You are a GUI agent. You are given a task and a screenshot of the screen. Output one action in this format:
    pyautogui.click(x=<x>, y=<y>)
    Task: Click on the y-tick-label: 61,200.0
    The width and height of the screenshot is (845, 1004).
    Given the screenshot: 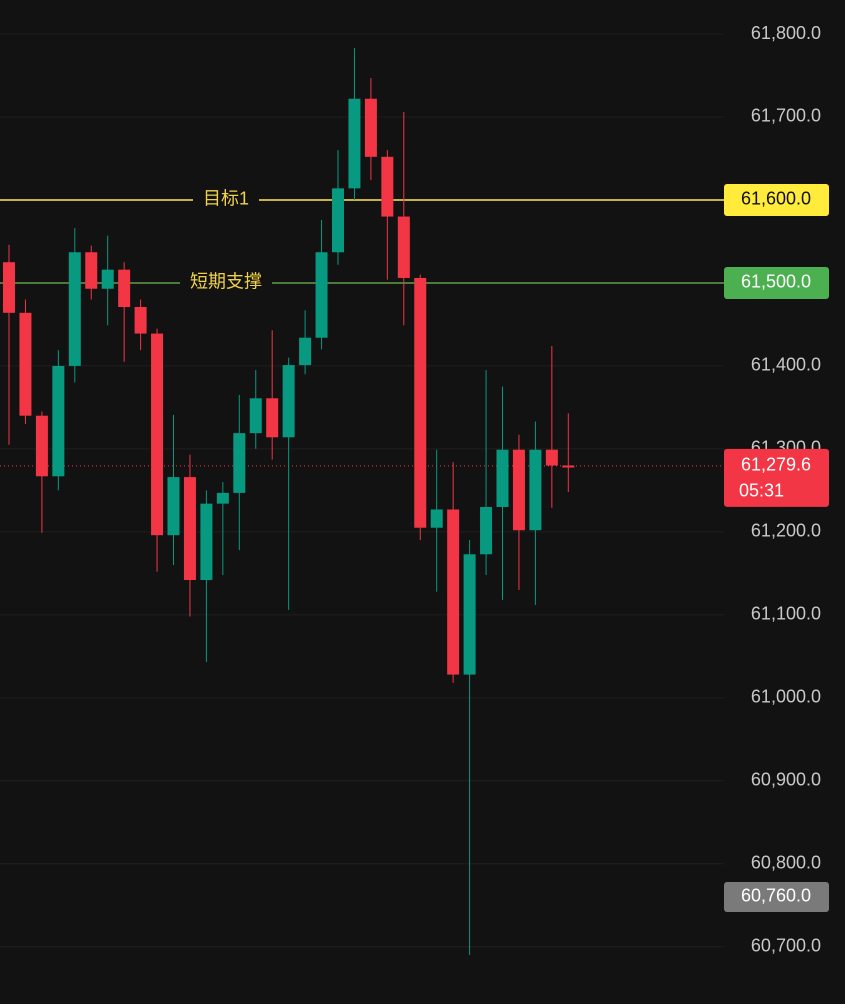 What is the action you would take?
    pyautogui.click(x=786, y=531)
    